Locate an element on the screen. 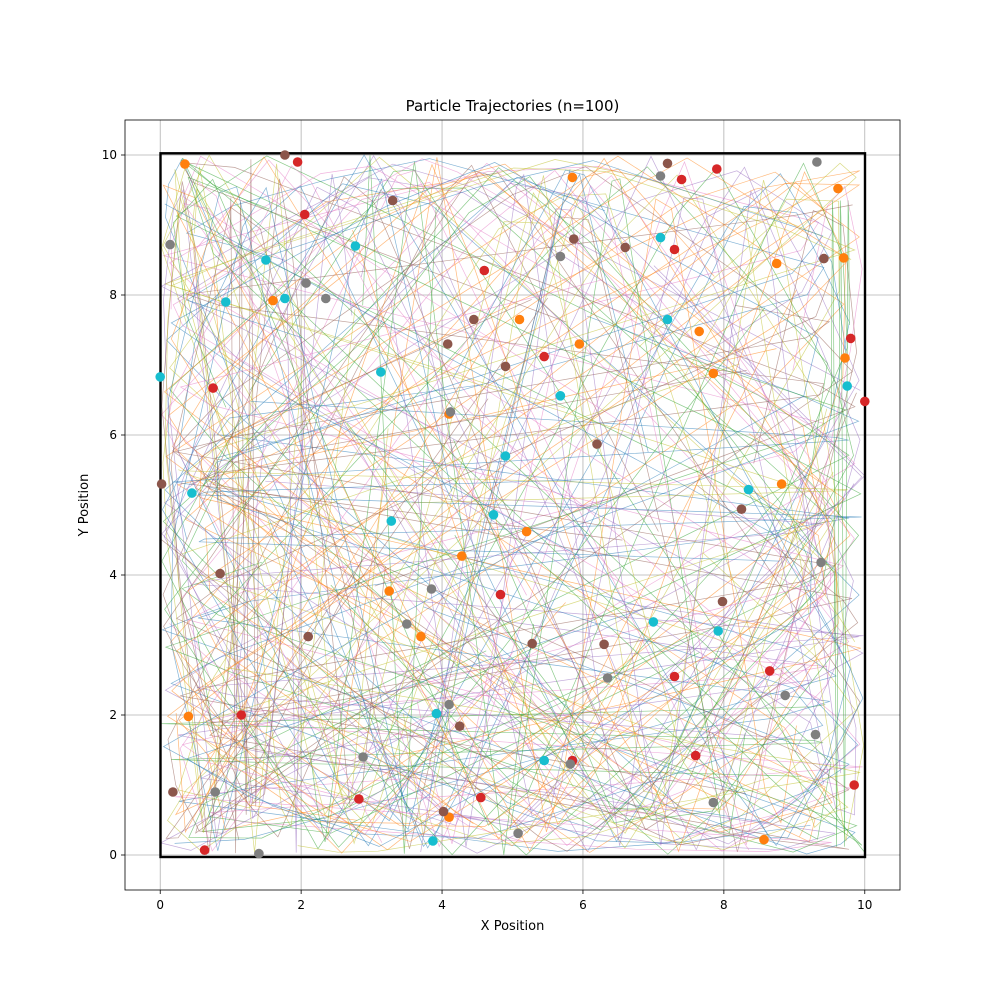 This screenshot has height=1000, width=1000. y-tick-label: 2 is located at coordinates (113, 715).